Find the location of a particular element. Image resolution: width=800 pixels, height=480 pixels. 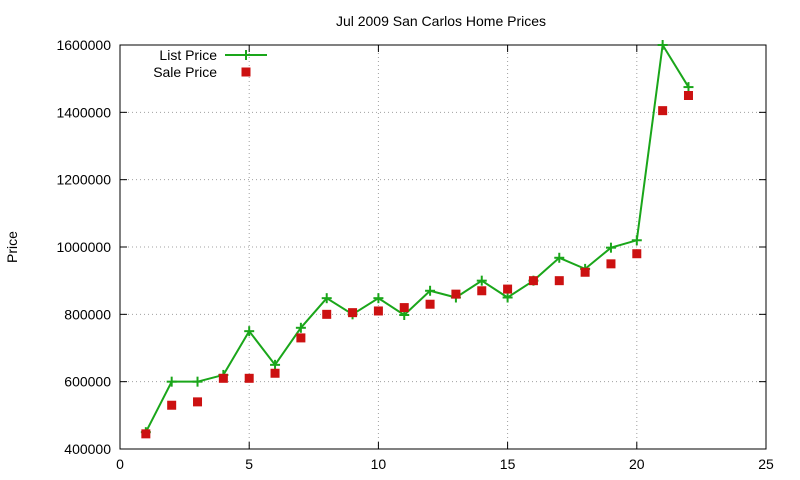

x-tick-label: 5 is located at coordinates (249, 464).